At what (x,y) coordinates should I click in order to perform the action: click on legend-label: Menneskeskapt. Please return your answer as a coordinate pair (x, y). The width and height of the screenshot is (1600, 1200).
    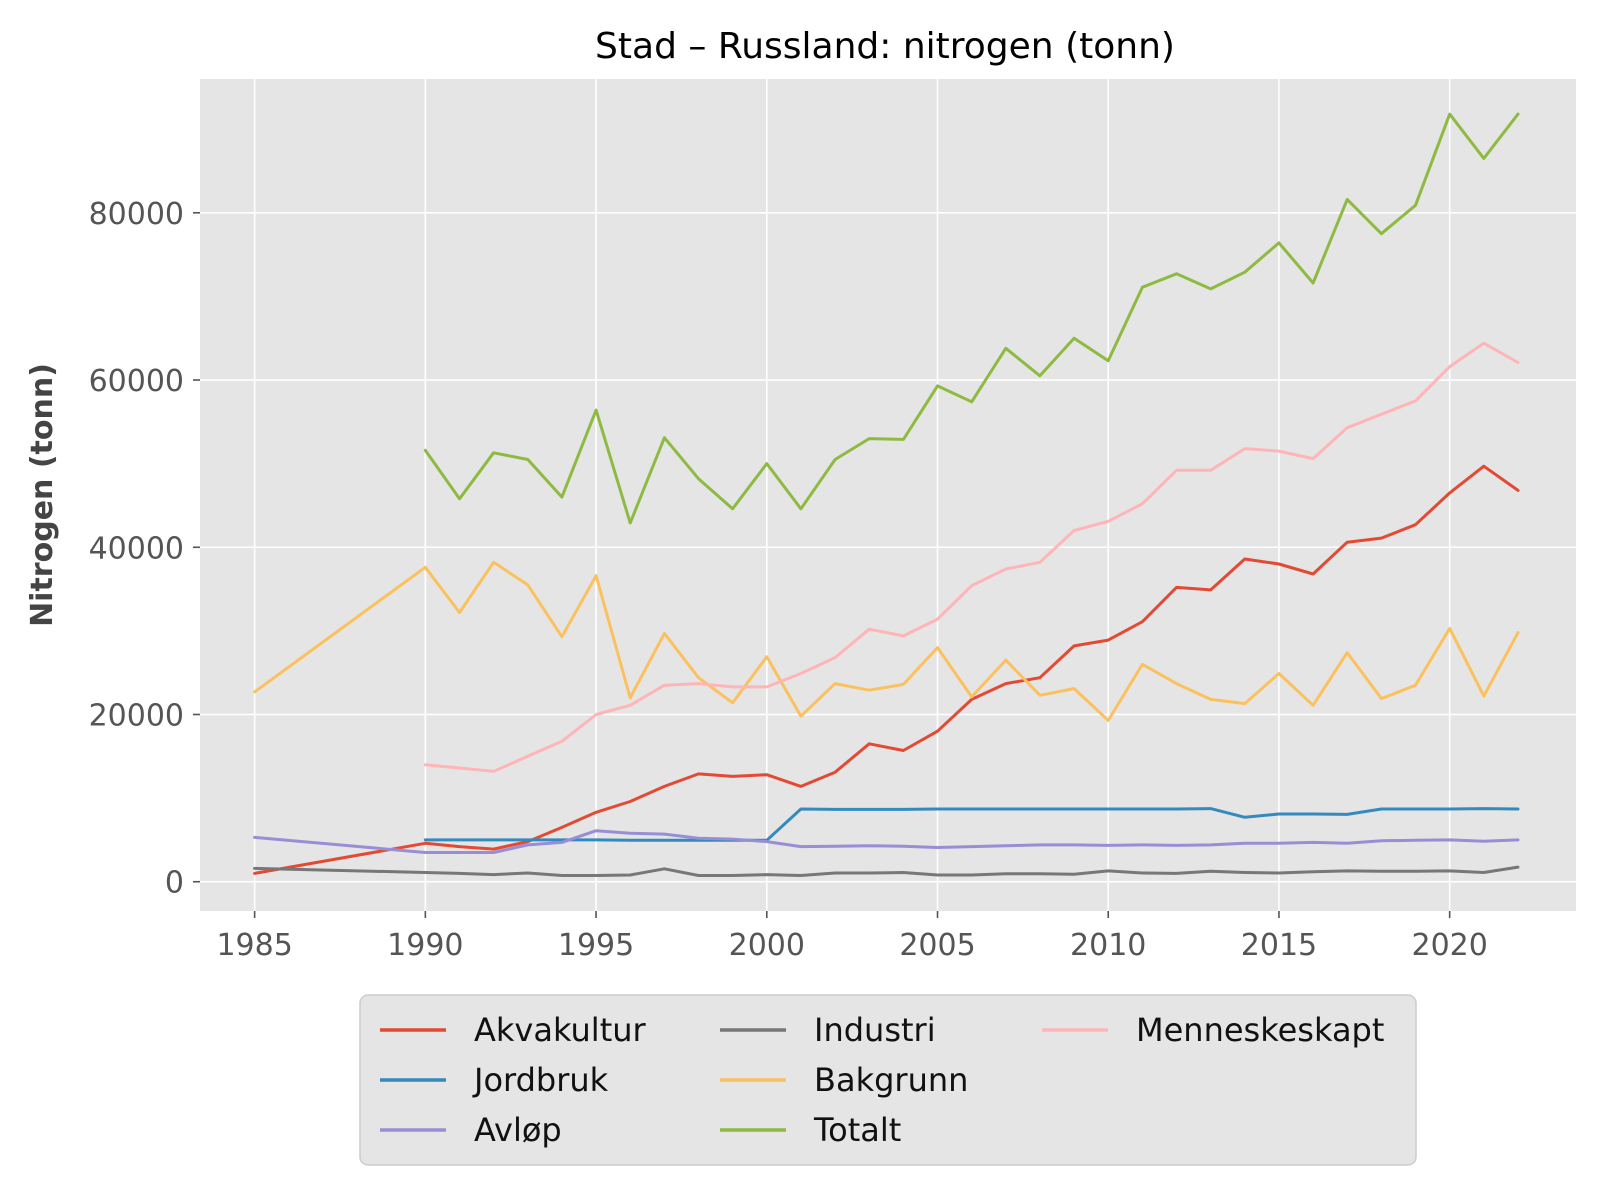
    Looking at the image, I should click on (1260, 1030).